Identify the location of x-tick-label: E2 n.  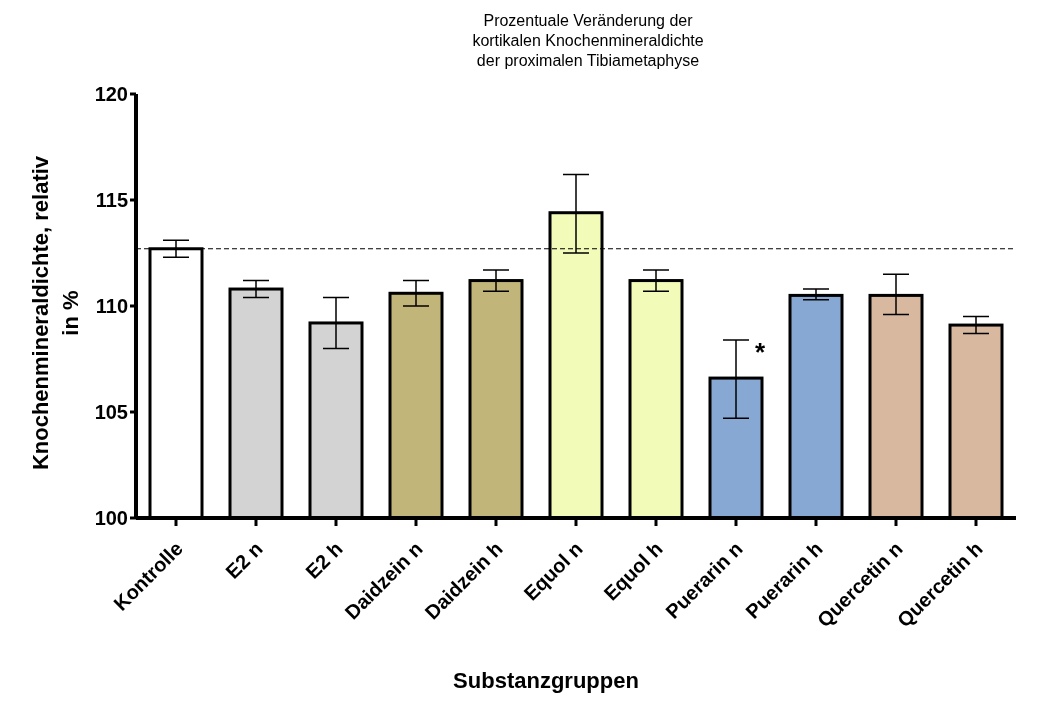
(244, 560).